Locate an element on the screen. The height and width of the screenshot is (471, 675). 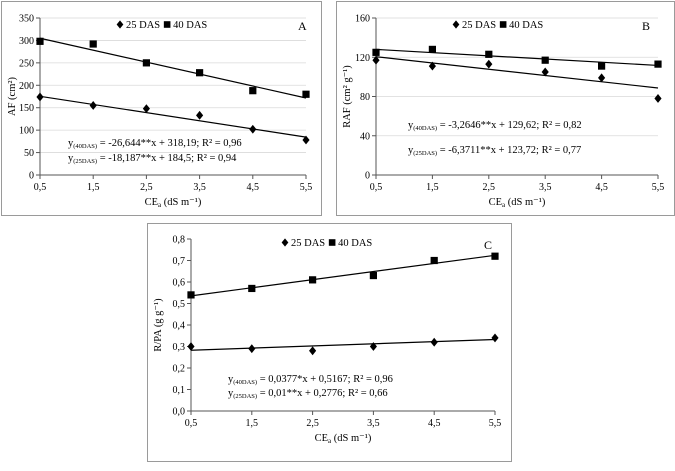
y-tick-label: 0,8 is located at coordinates (179, 240).